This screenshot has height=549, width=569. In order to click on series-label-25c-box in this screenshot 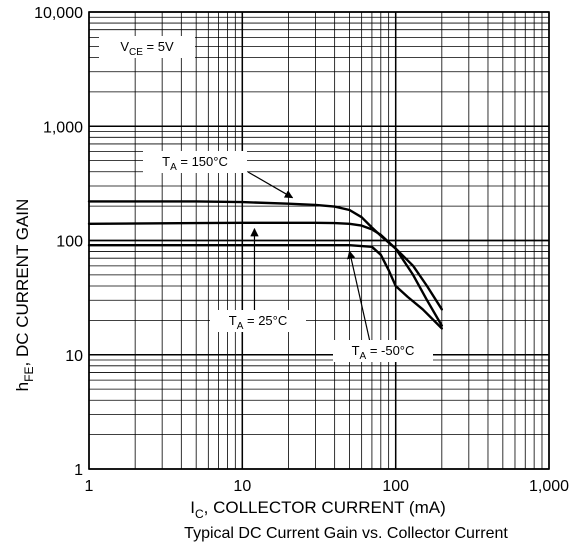, I will do `click(258, 321)`.